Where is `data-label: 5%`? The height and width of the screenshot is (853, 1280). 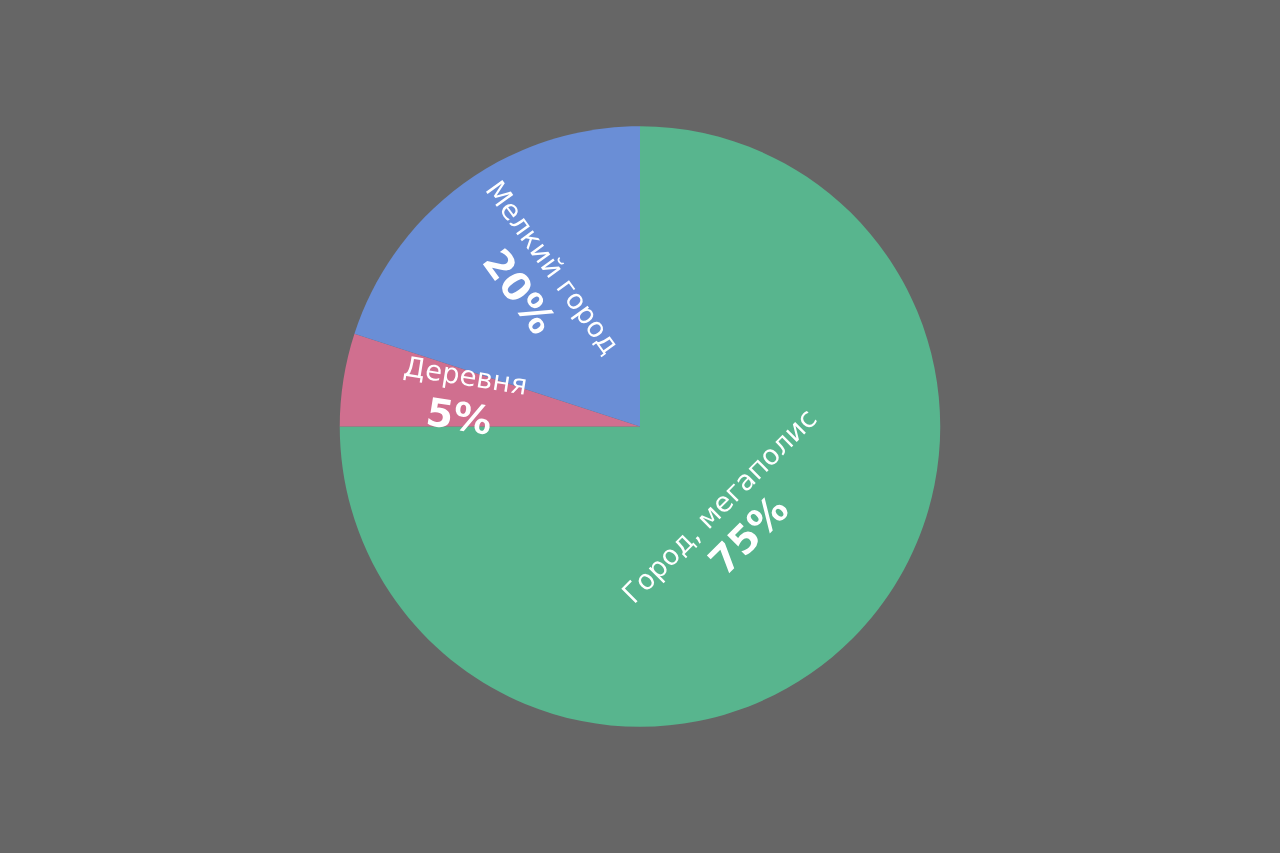
data-label: 5% is located at coordinates (460, 416).